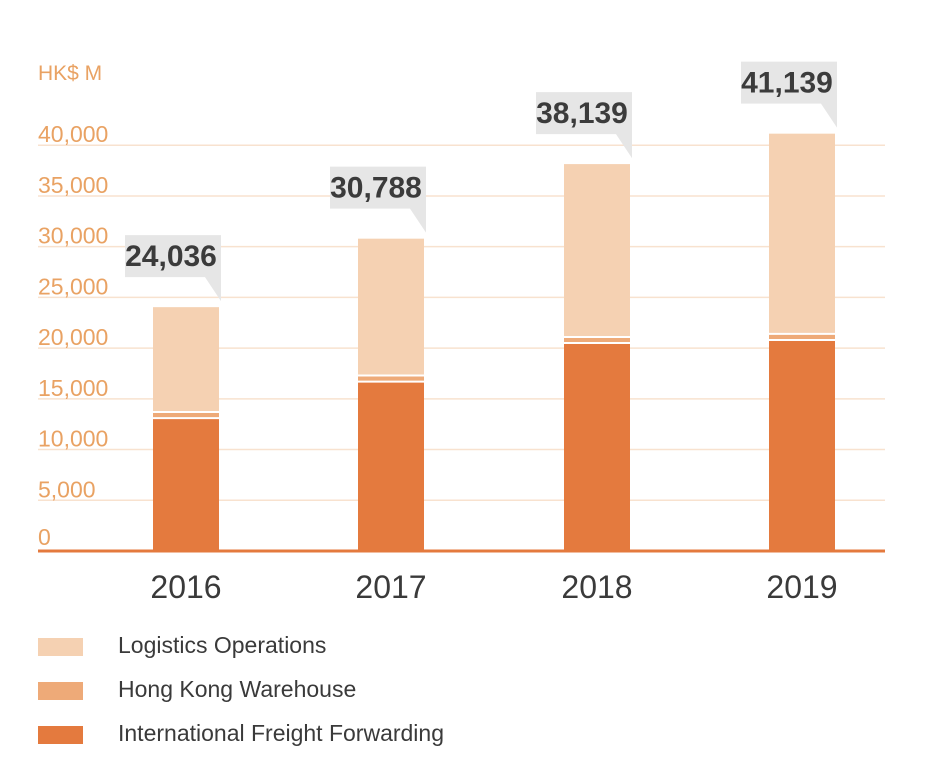 Image resolution: width=926 pixels, height=783 pixels. I want to click on total-value-label: 41,139, so click(787, 83).